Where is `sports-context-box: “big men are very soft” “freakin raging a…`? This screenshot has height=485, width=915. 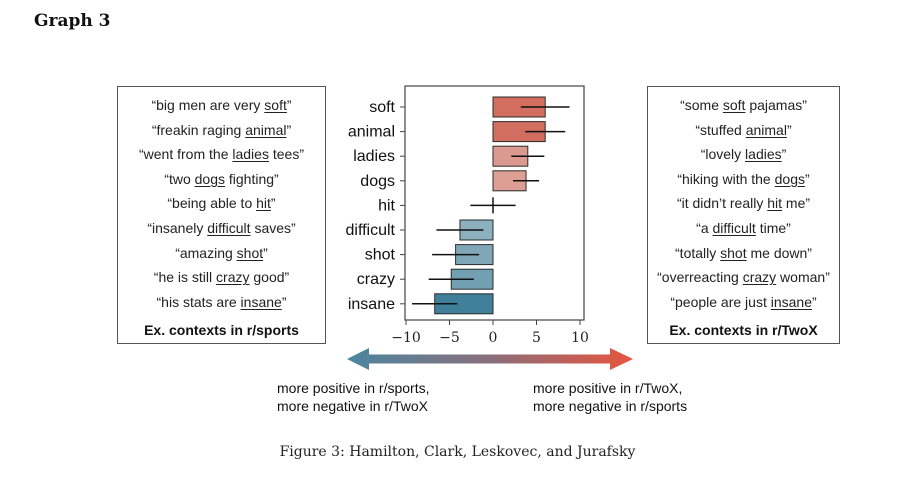 sports-context-box: “big men are very soft” “freakin raging a… is located at coordinates (221, 215).